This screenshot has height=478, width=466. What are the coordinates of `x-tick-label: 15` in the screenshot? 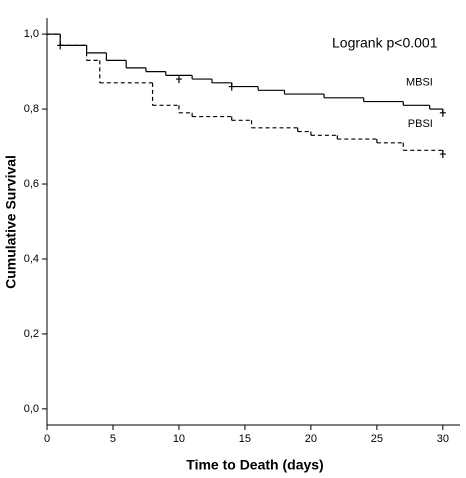 It's located at (245, 439).